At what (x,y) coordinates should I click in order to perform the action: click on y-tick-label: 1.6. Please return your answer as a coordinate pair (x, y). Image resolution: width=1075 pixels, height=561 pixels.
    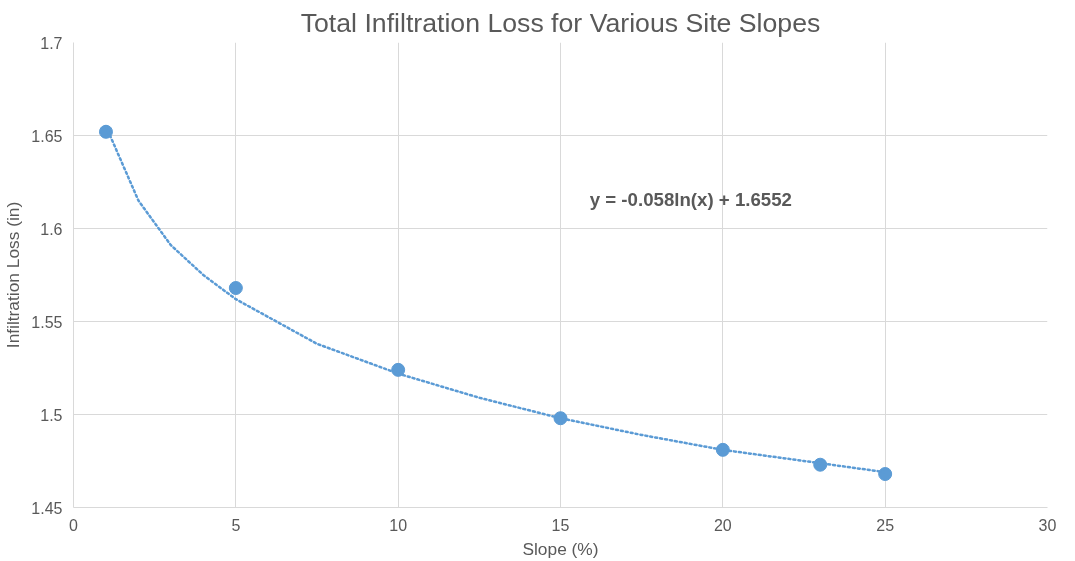
    Looking at the image, I should click on (51, 229).